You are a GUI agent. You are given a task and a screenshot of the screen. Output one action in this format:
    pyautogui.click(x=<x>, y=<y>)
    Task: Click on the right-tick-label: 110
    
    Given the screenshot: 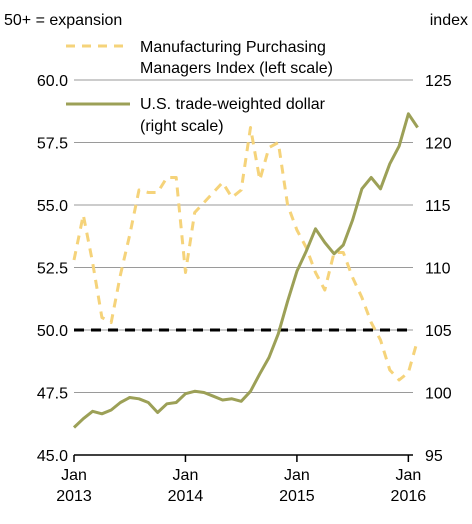 What is the action you would take?
    pyautogui.click(x=438, y=269)
    